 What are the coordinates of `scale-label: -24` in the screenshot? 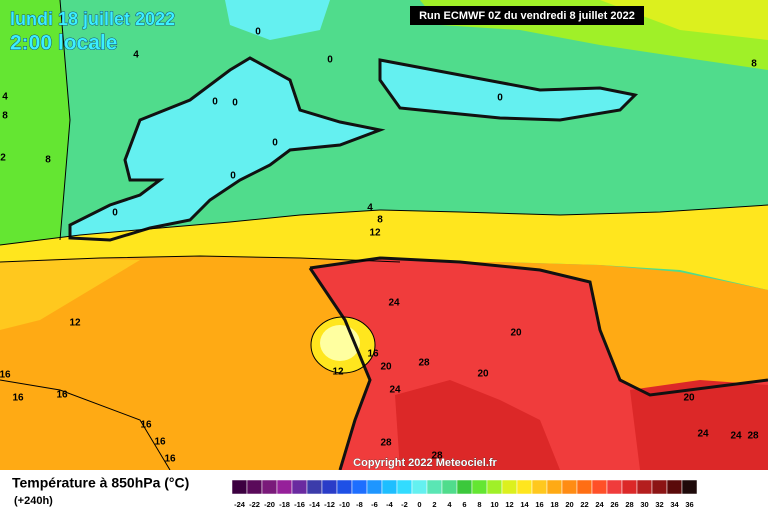 It's located at (240, 504).